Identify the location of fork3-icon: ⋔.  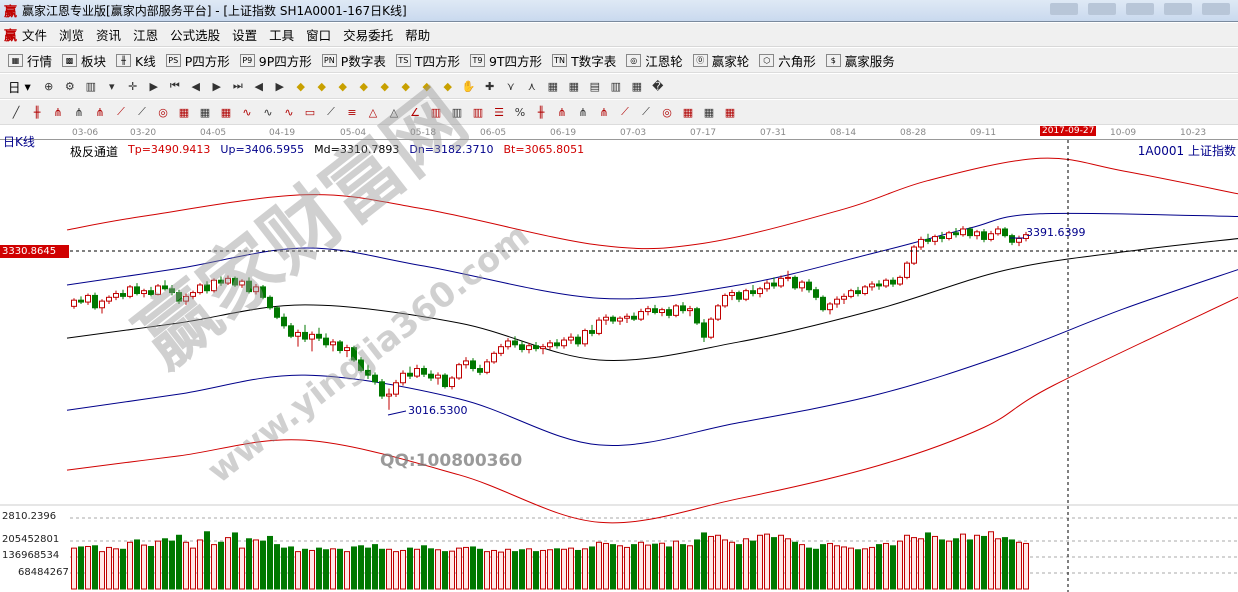
(100, 112).